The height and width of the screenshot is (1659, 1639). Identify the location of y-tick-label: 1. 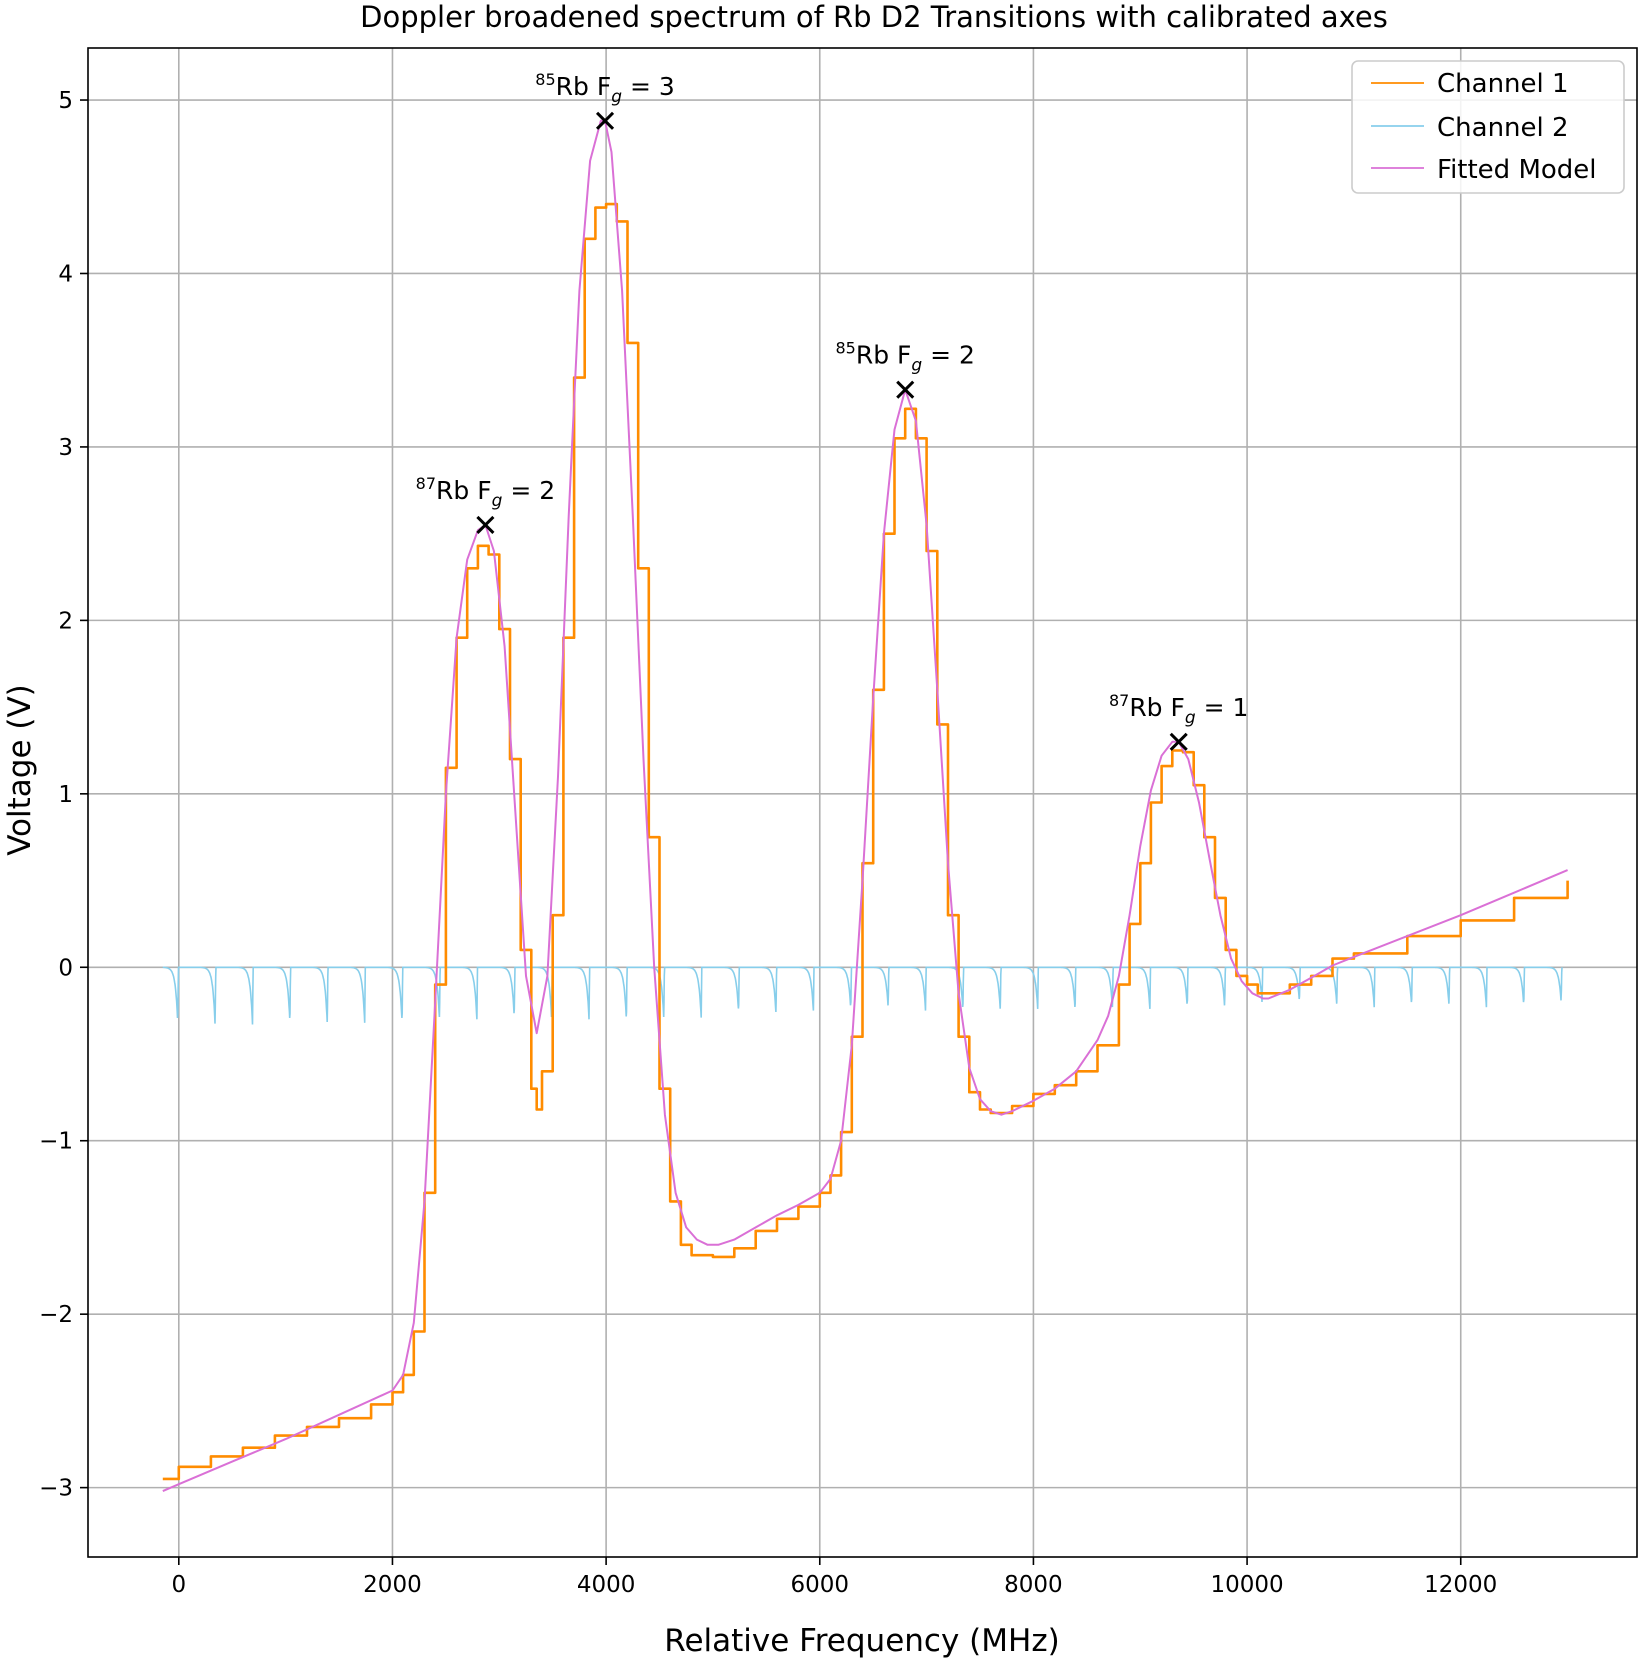
(65, 795).